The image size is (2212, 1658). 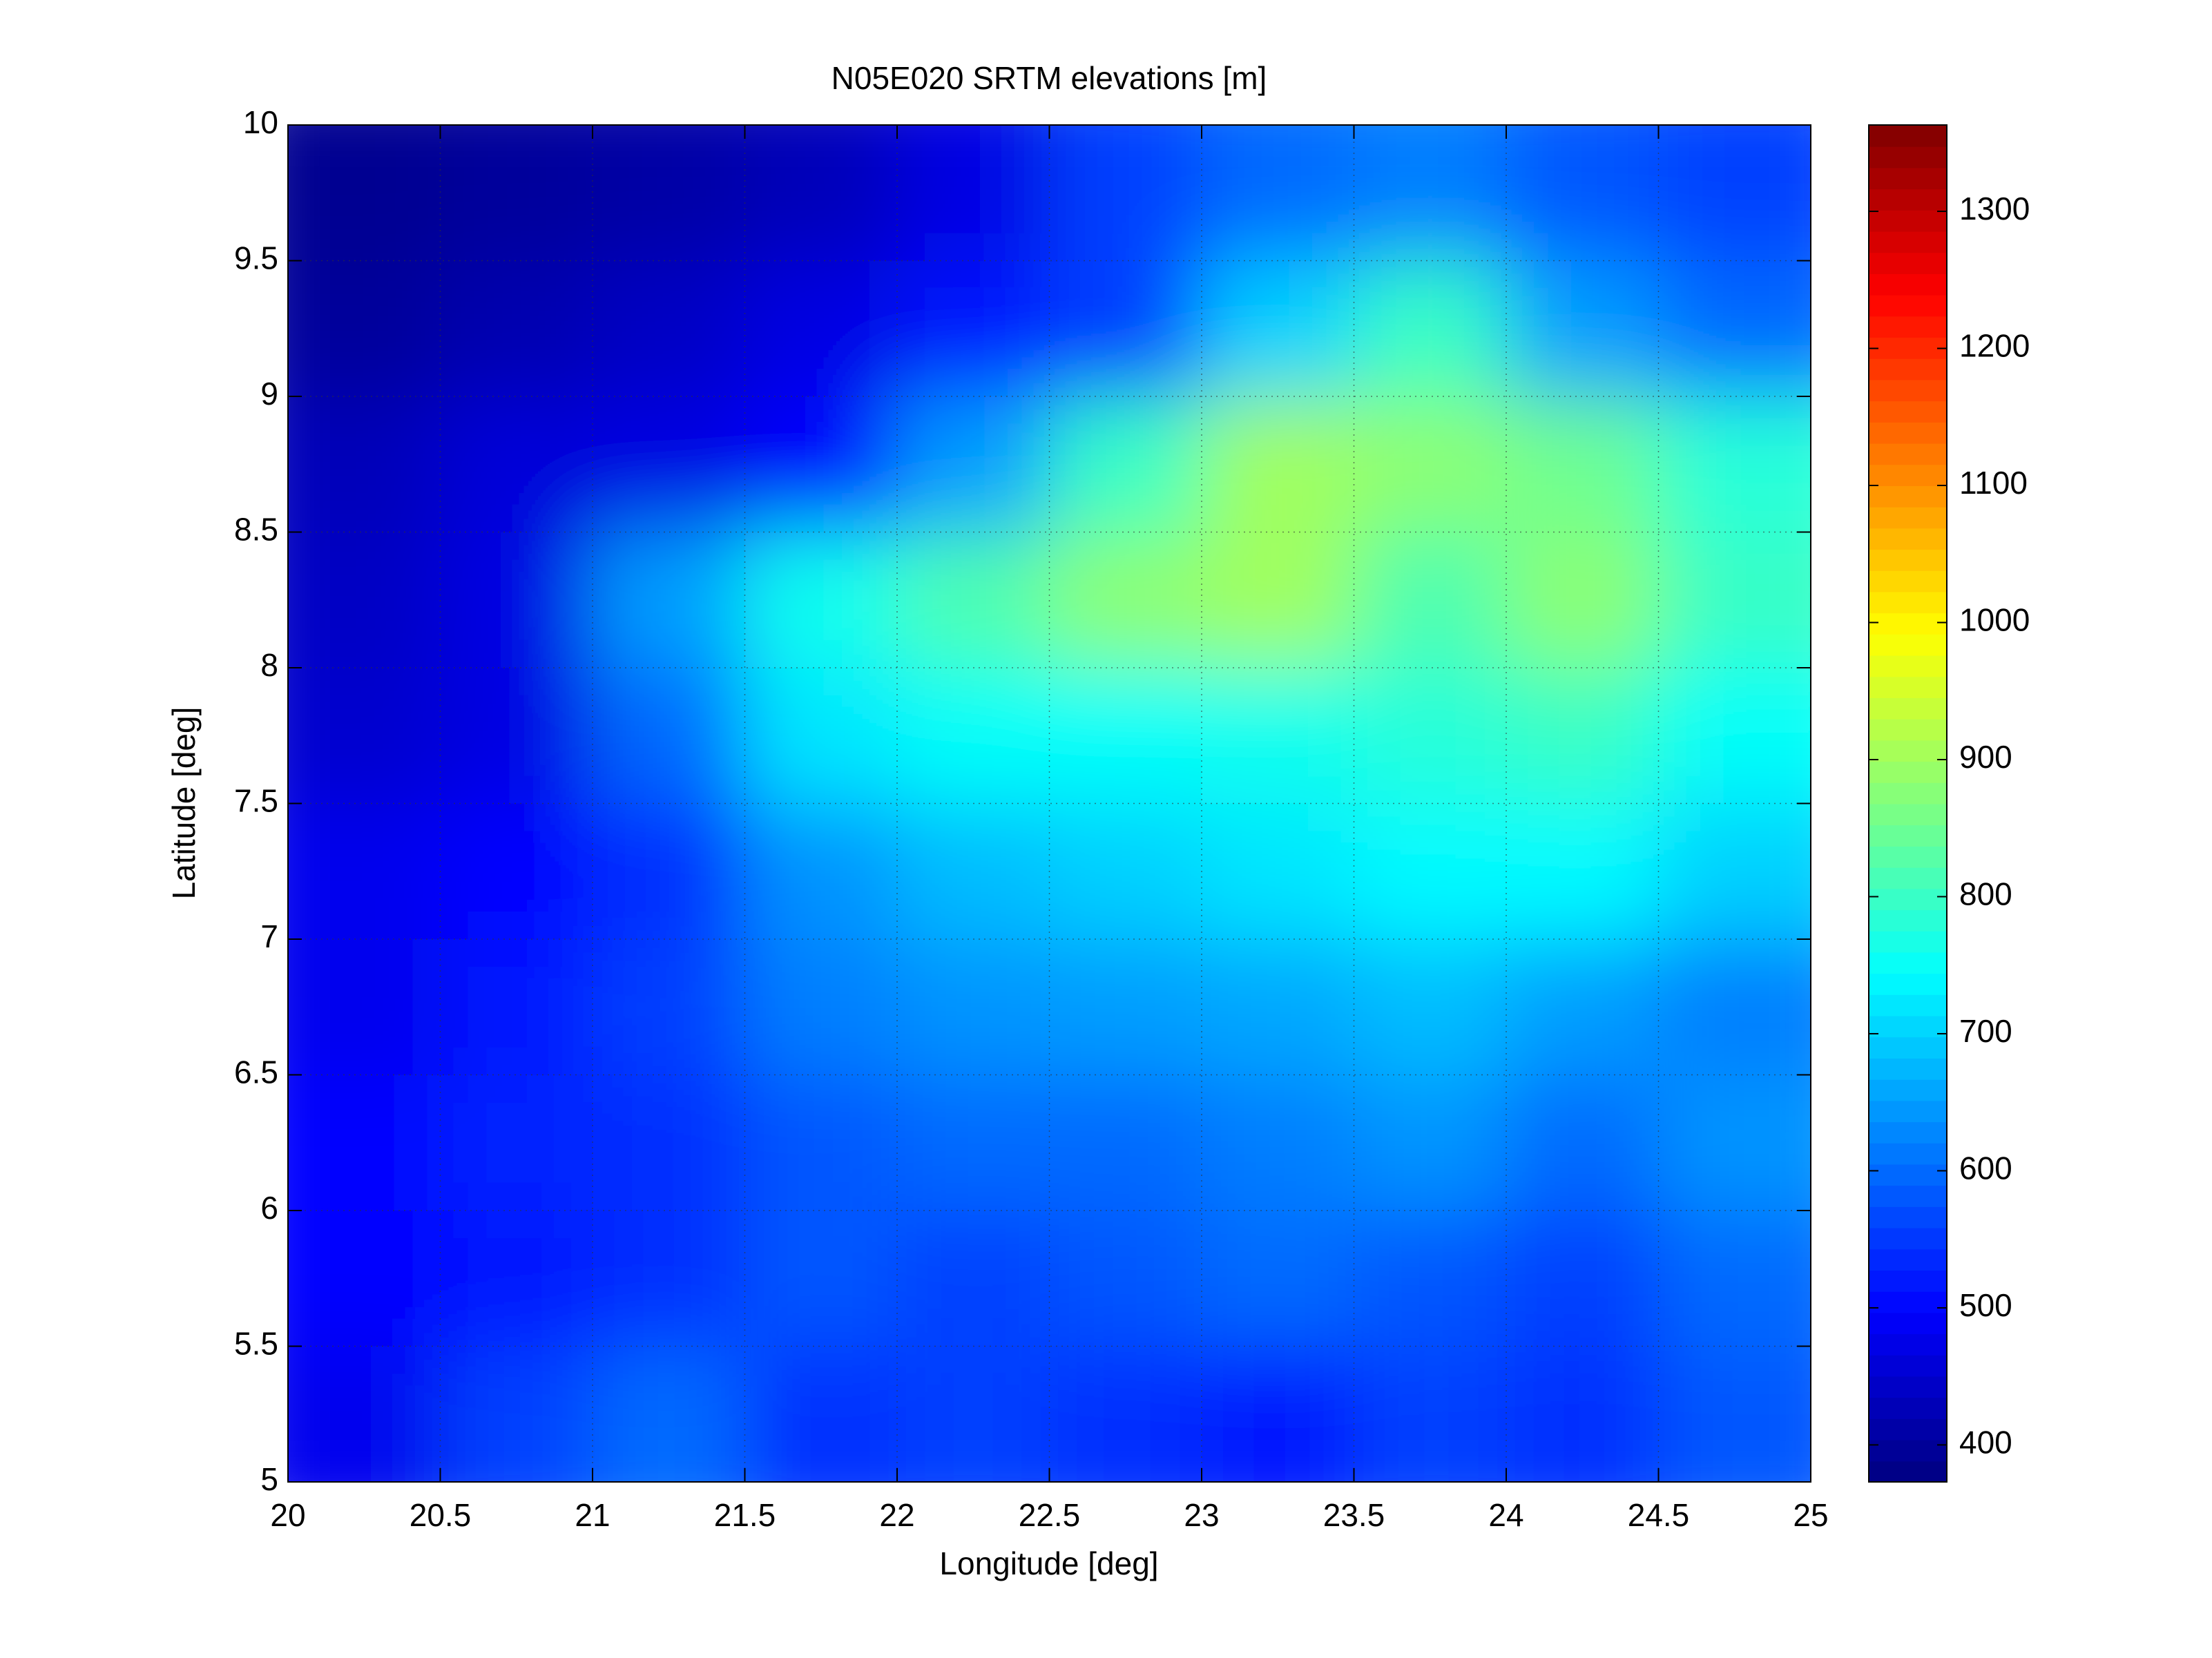 I want to click on x-axis-label: Longitude [deg], so click(x=1048, y=1563).